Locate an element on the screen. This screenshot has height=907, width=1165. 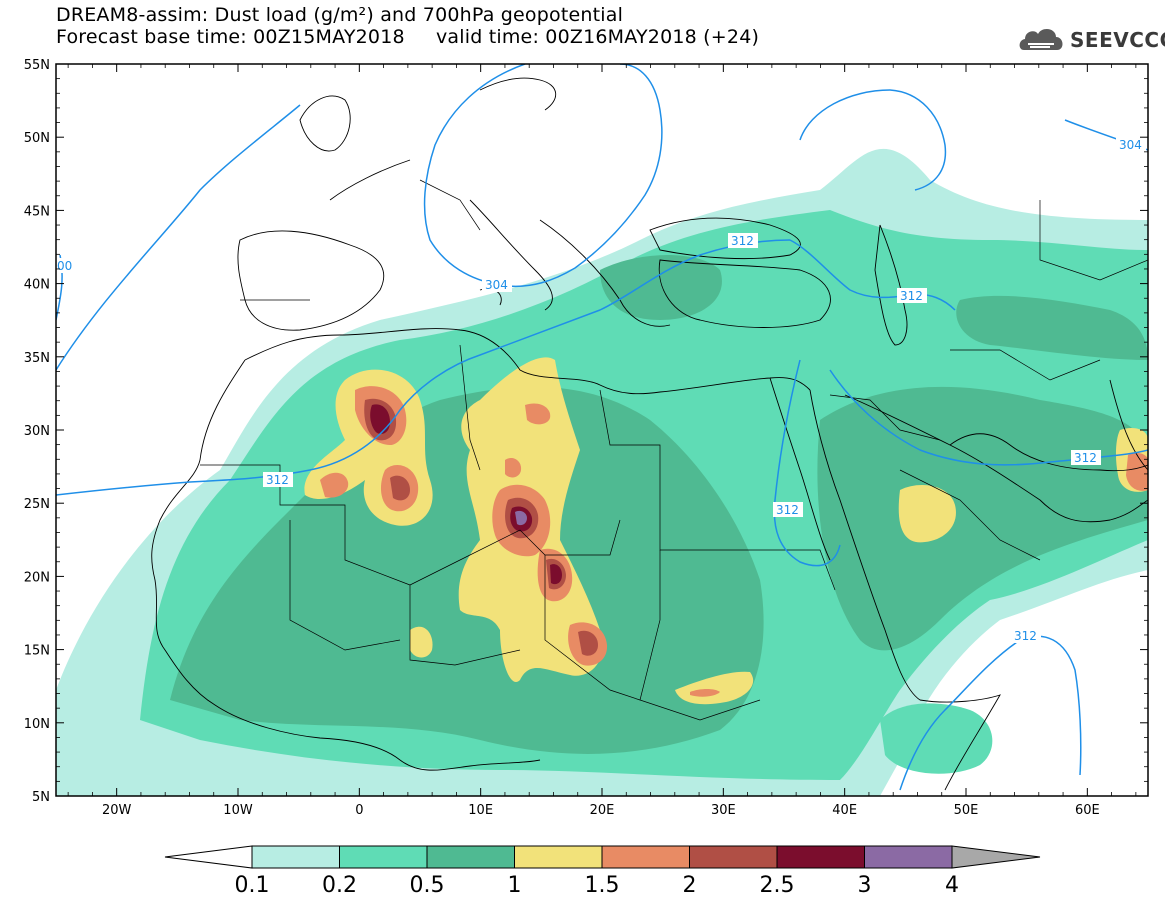
coast-arabia is located at coordinates (996, 458).